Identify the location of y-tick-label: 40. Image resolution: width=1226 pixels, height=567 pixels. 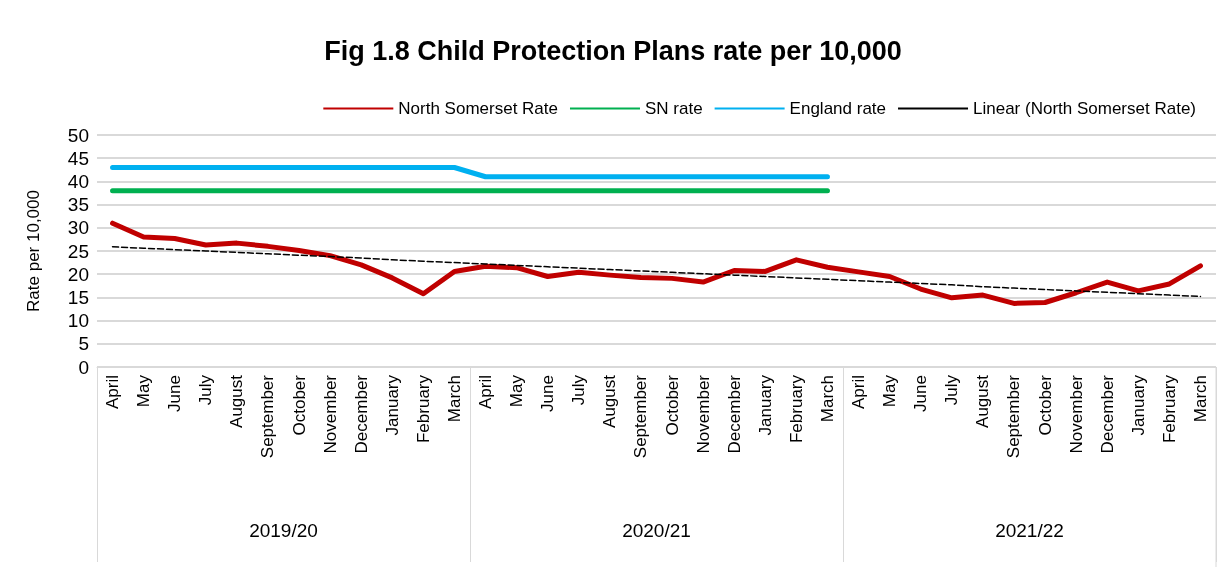
(78, 181).